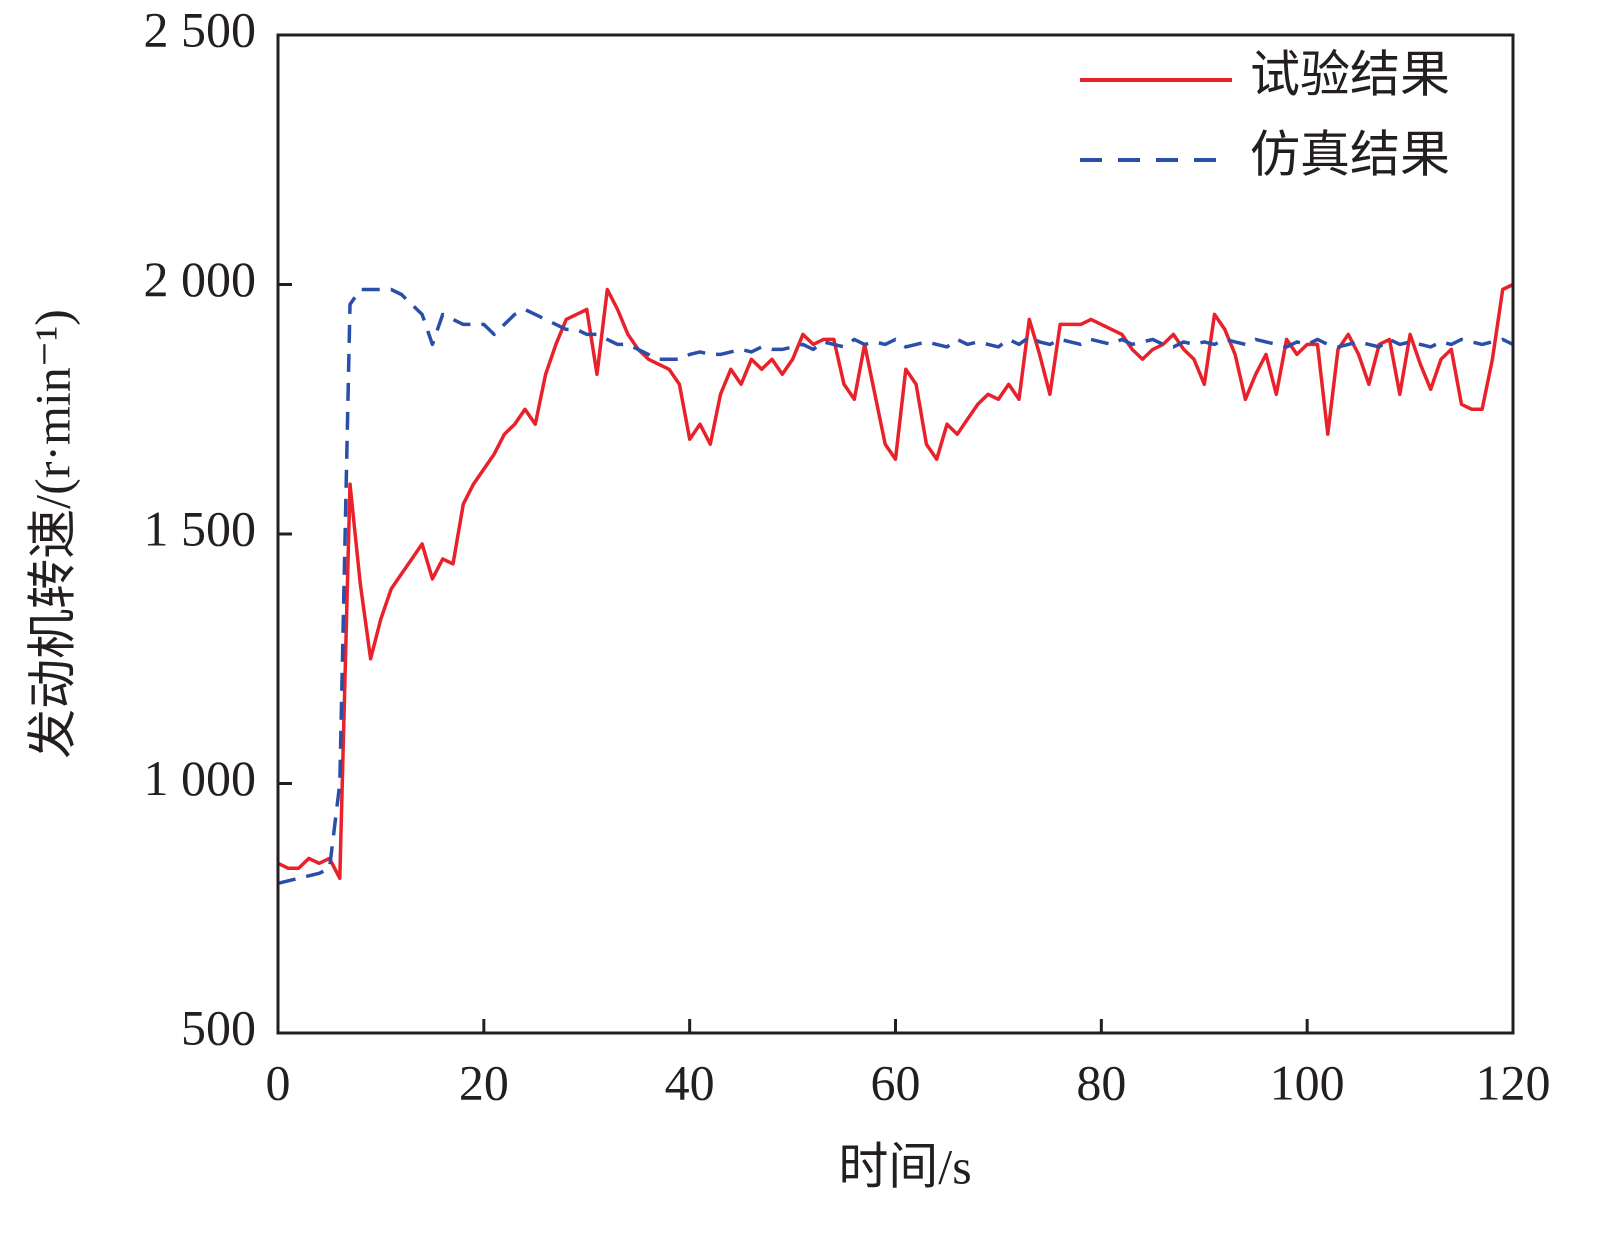 This screenshot has width=1598, height=1238. I want to click on legend-label: 试验结果, so click(1350, 74).